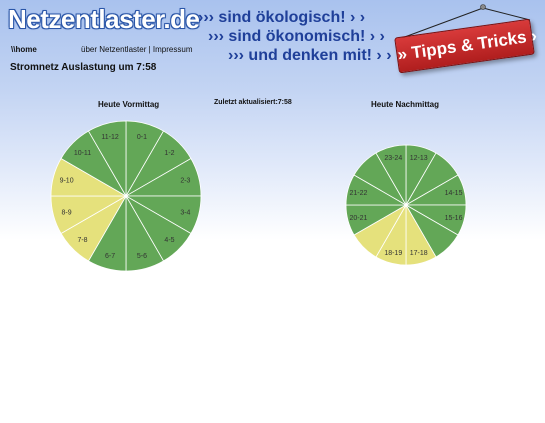  Describe the element at coordinates (67, 181) in the screenshot. I see `pie-label-9-10: 9-10` at that location.